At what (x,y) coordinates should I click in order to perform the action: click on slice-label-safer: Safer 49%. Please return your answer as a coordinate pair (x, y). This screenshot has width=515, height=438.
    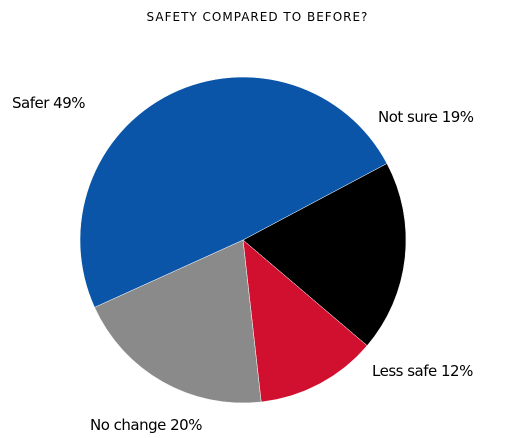
    Looking at the image, I should click on (48, 103).